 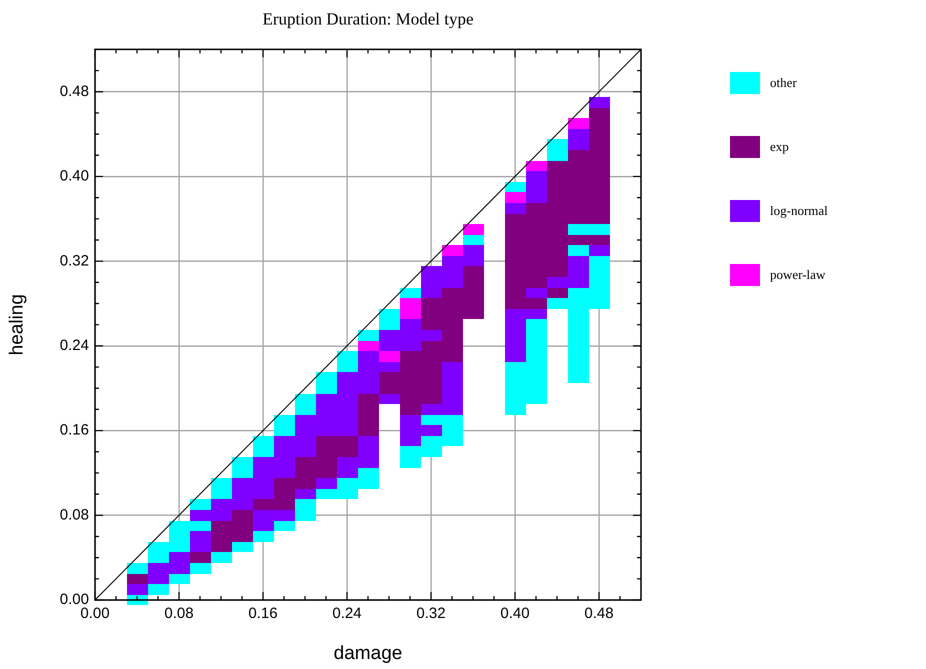 I want to click on legend-label: other, so click(x=783, y=83).